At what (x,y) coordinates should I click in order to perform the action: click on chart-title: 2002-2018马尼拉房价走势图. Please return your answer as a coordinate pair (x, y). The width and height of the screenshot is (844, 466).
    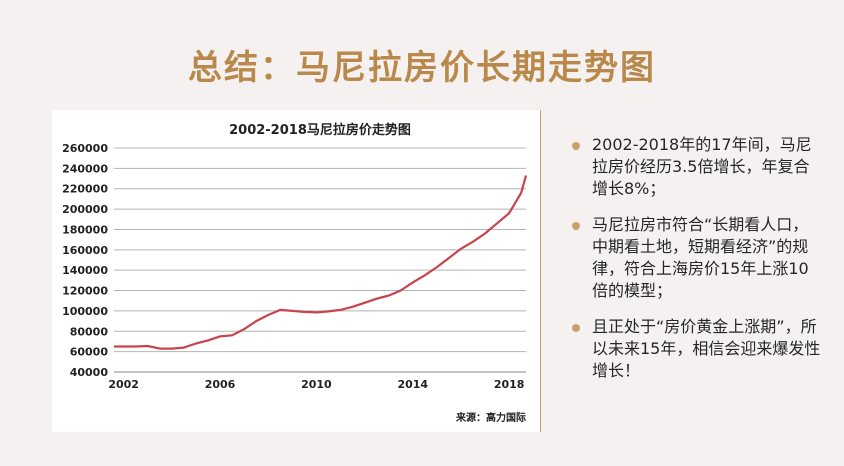
    Looking at the image, I should click on (320, 130).